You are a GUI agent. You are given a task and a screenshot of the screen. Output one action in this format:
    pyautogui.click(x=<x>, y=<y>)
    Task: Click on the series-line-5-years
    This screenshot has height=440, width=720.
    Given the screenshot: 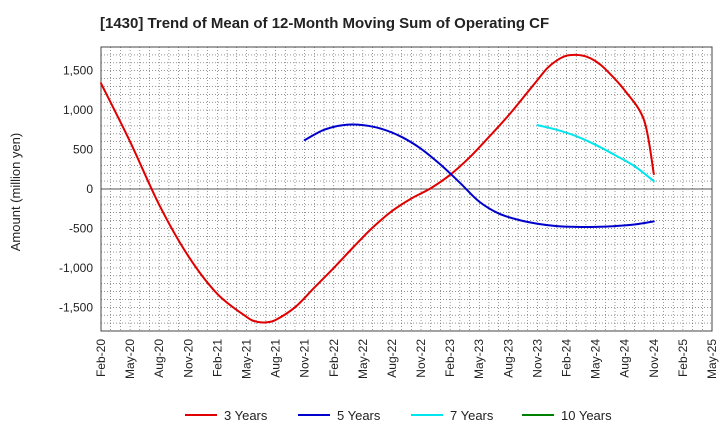 What is the action you would take?
    pyautogui.click(x=479, y=175)
    